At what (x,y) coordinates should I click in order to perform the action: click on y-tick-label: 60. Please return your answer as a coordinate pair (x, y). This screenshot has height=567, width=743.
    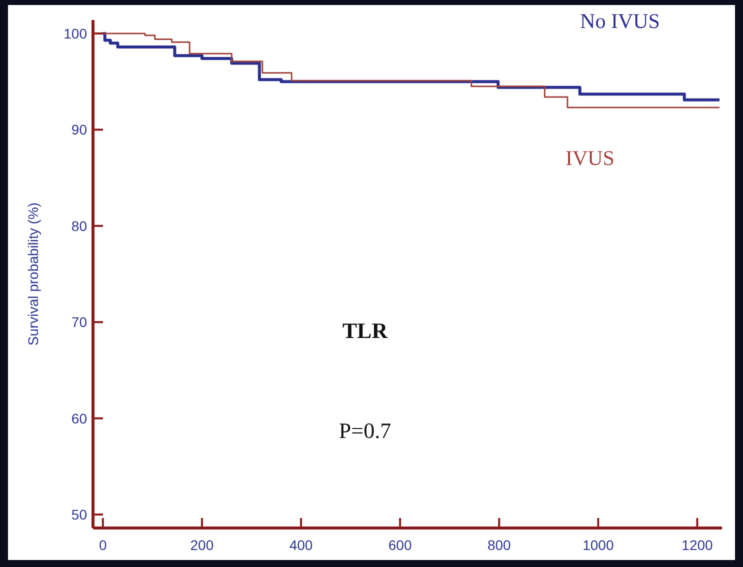
    Looking at the image, I should click on (79, 418).